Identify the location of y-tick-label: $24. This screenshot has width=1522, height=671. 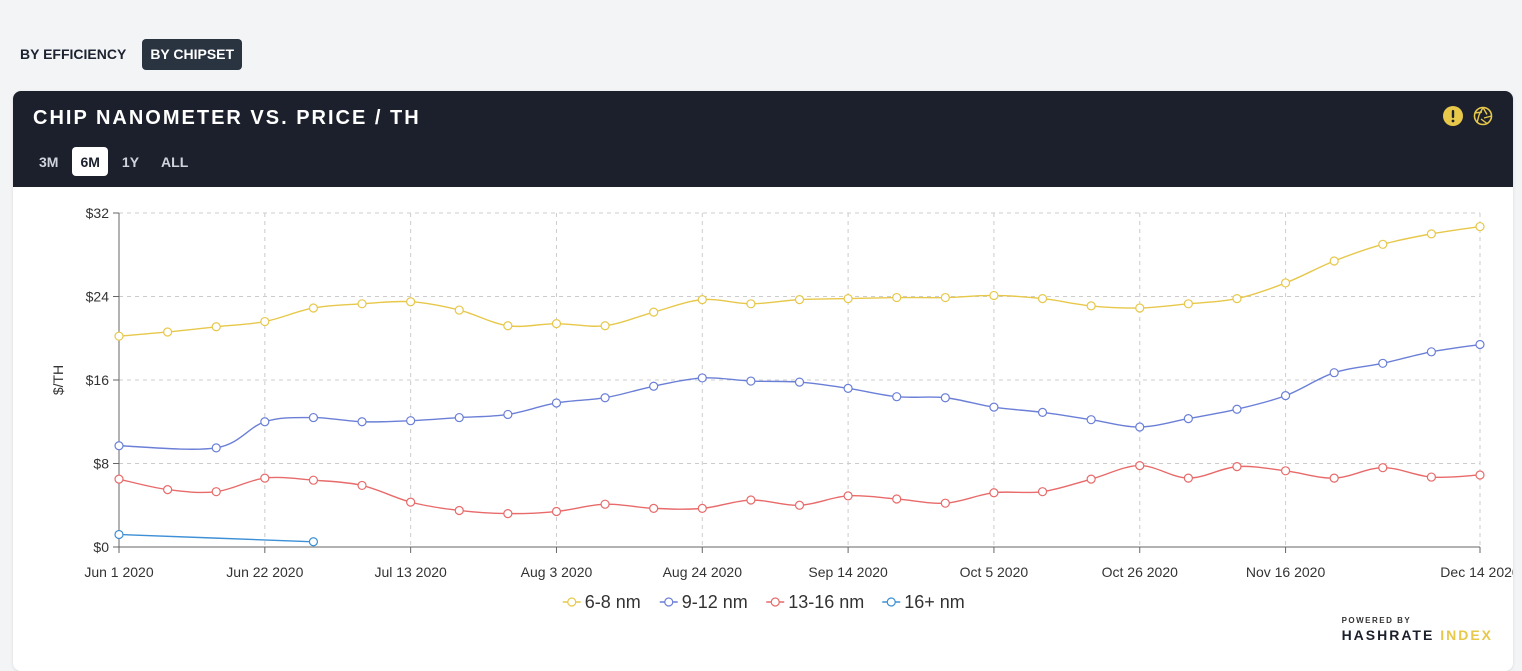
(98, 297).